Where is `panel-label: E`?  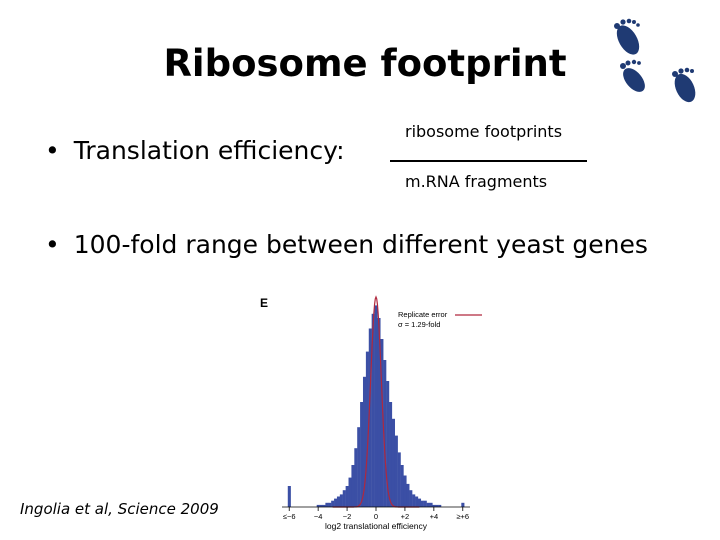
panel-label: E is located at coordinates (264, 303).